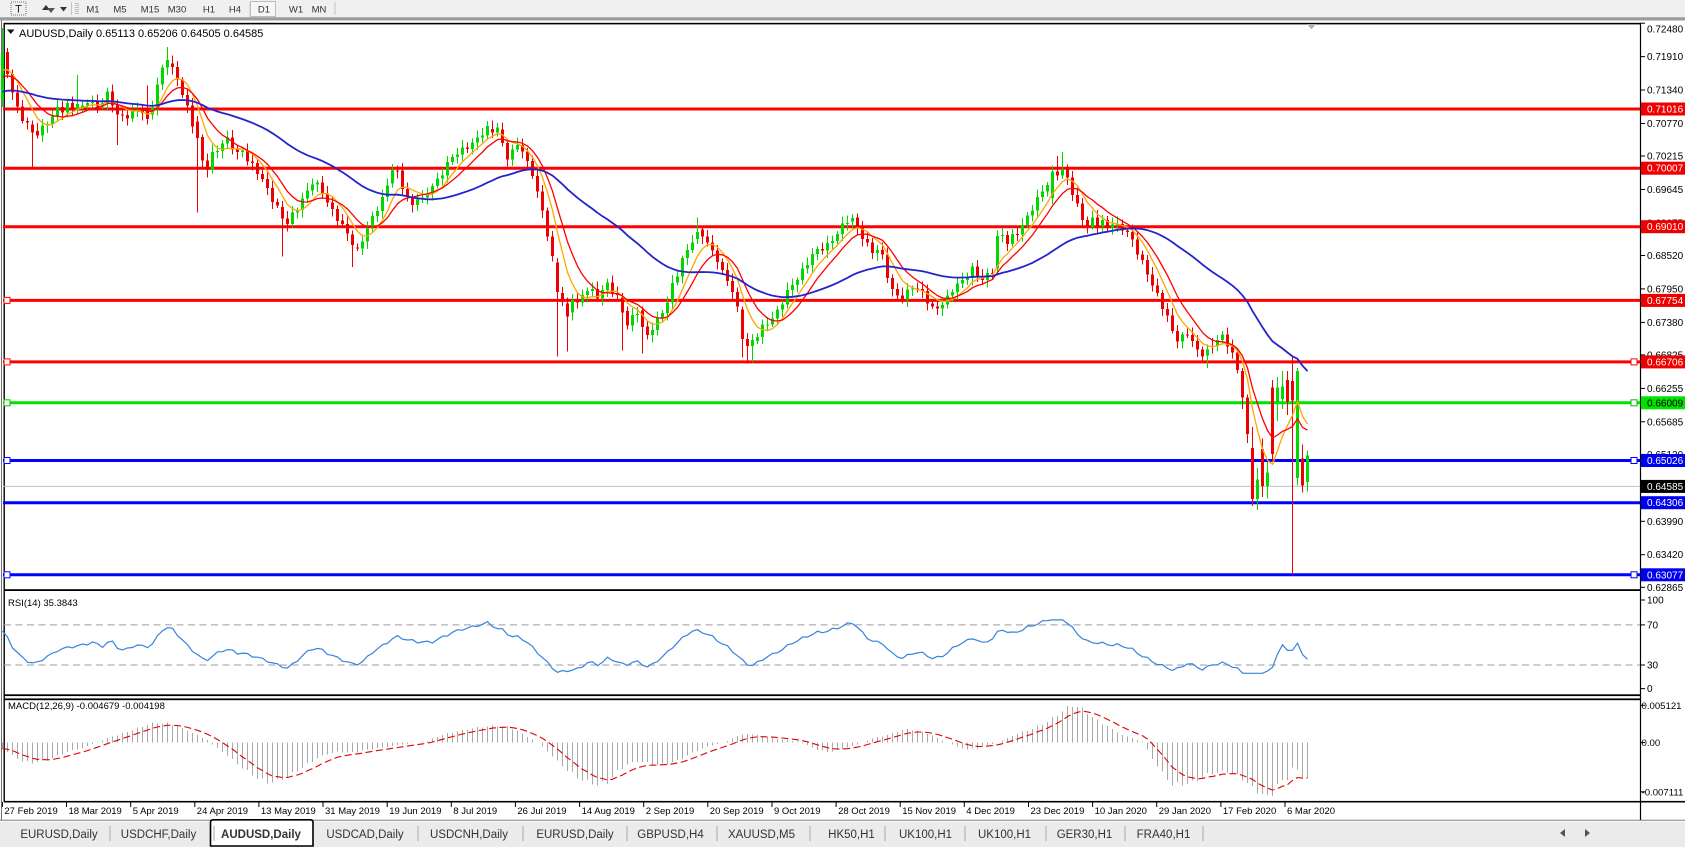 Image resolution: width=1685 pixels, height=852 pixels. What do you see at coordinates (177, 10) in the screenshot?
I see `svg-text: M30` at bounding box center [177, 10].